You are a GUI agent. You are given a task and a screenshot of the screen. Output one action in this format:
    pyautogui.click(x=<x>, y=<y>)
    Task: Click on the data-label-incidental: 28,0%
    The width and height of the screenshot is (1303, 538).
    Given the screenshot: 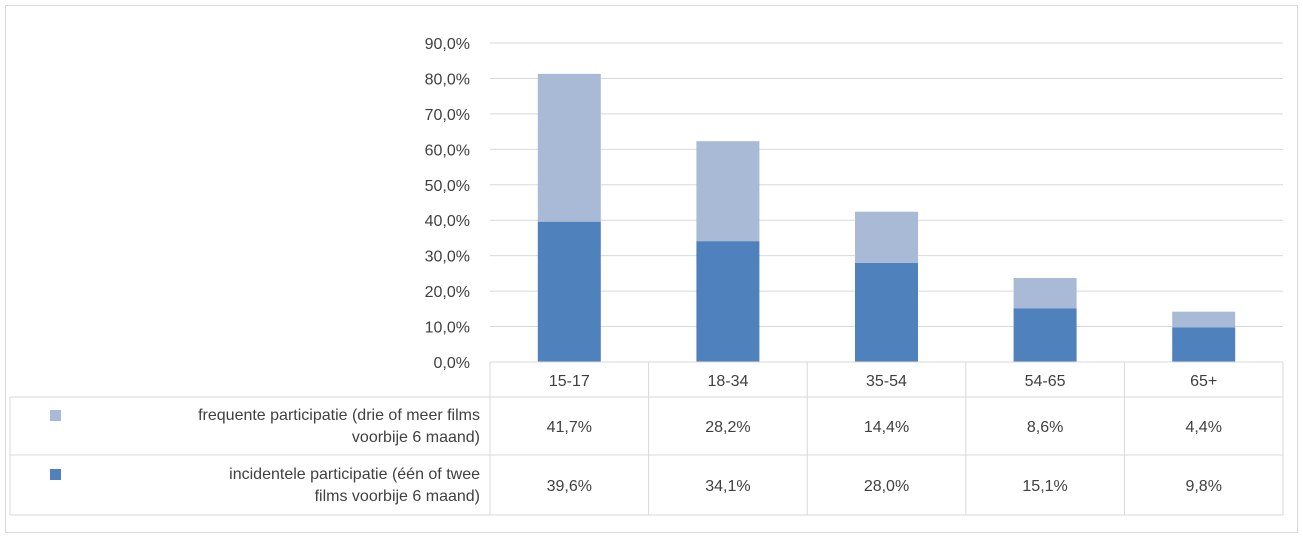 What is the action you would take?
    pyautogui.click(x=886, y=486)
    